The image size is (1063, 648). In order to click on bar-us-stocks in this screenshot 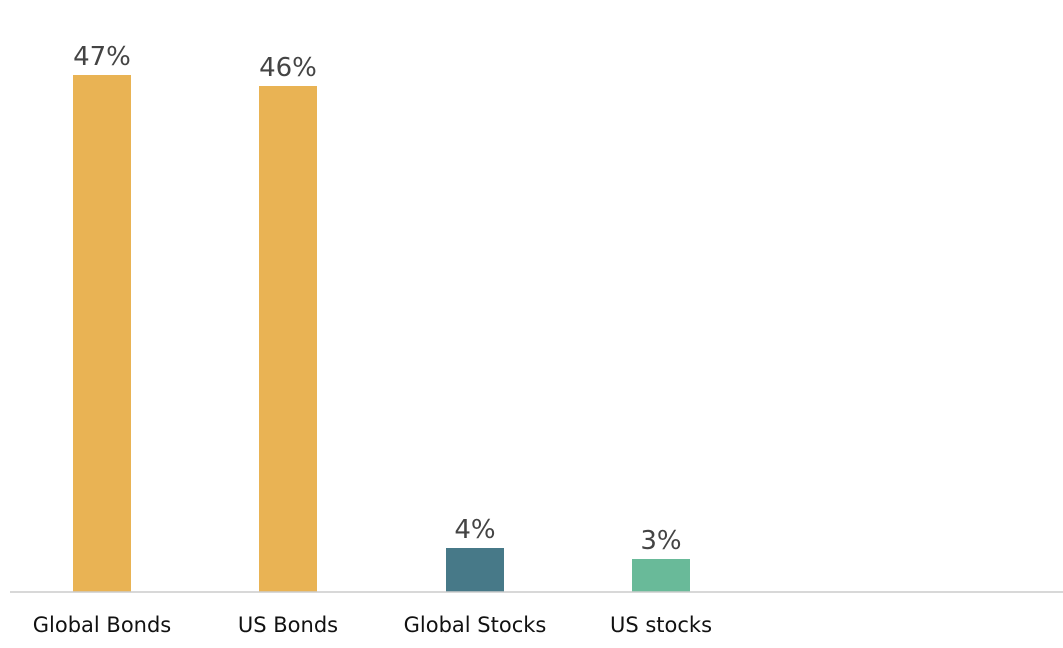, I will do `click(661, 575)`.